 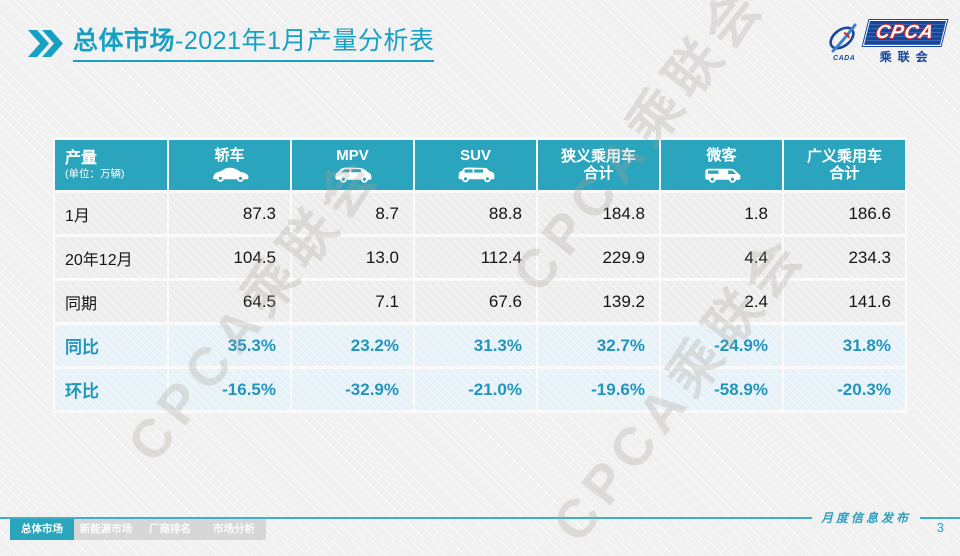 What do you see at coordinates (480, 518) in the screenshot?
I see `footer-rule` at bounding box center [480, 518].